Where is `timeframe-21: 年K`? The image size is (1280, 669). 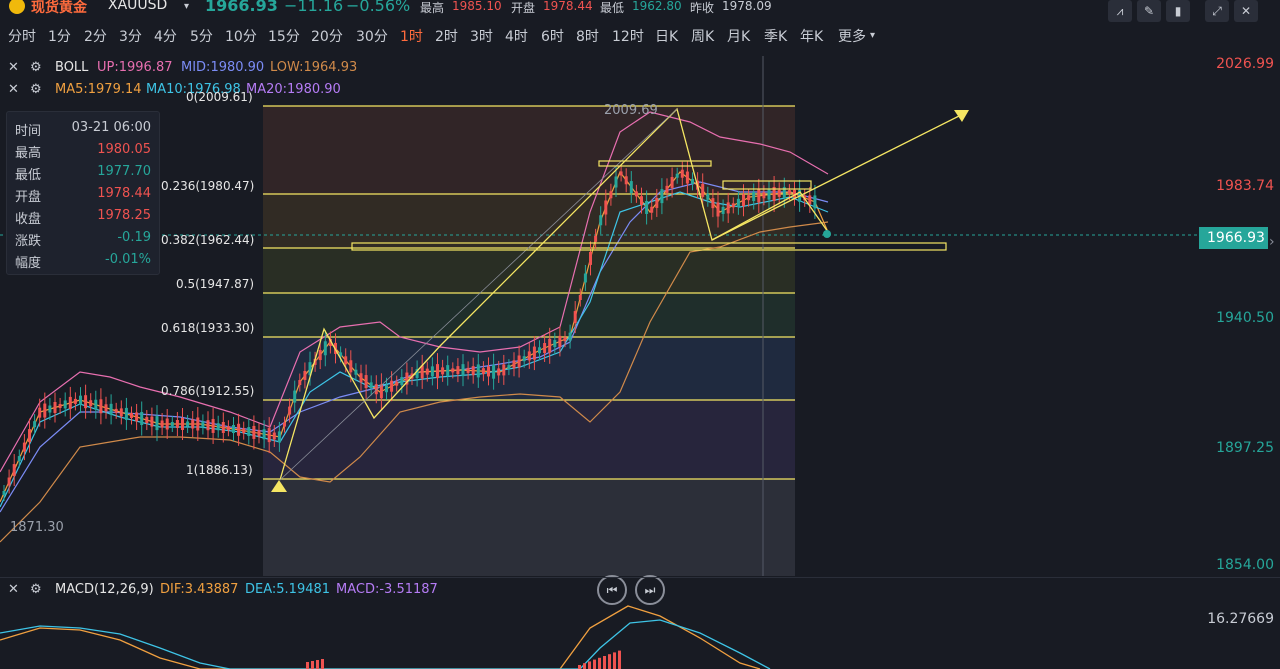 timeframe-21: 年K is located at coordinates (812, 37).